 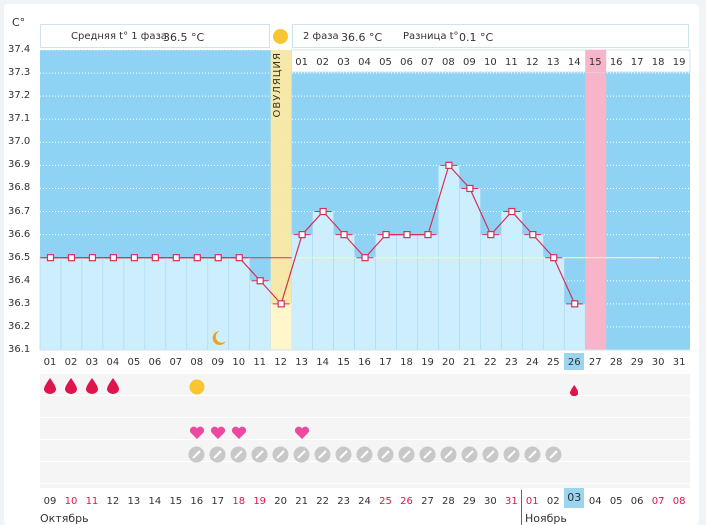 What do you see at coordinates (427, 362) in the screenshot?
I see `cycle-day-number: 19` at bounding box center [427, 362].